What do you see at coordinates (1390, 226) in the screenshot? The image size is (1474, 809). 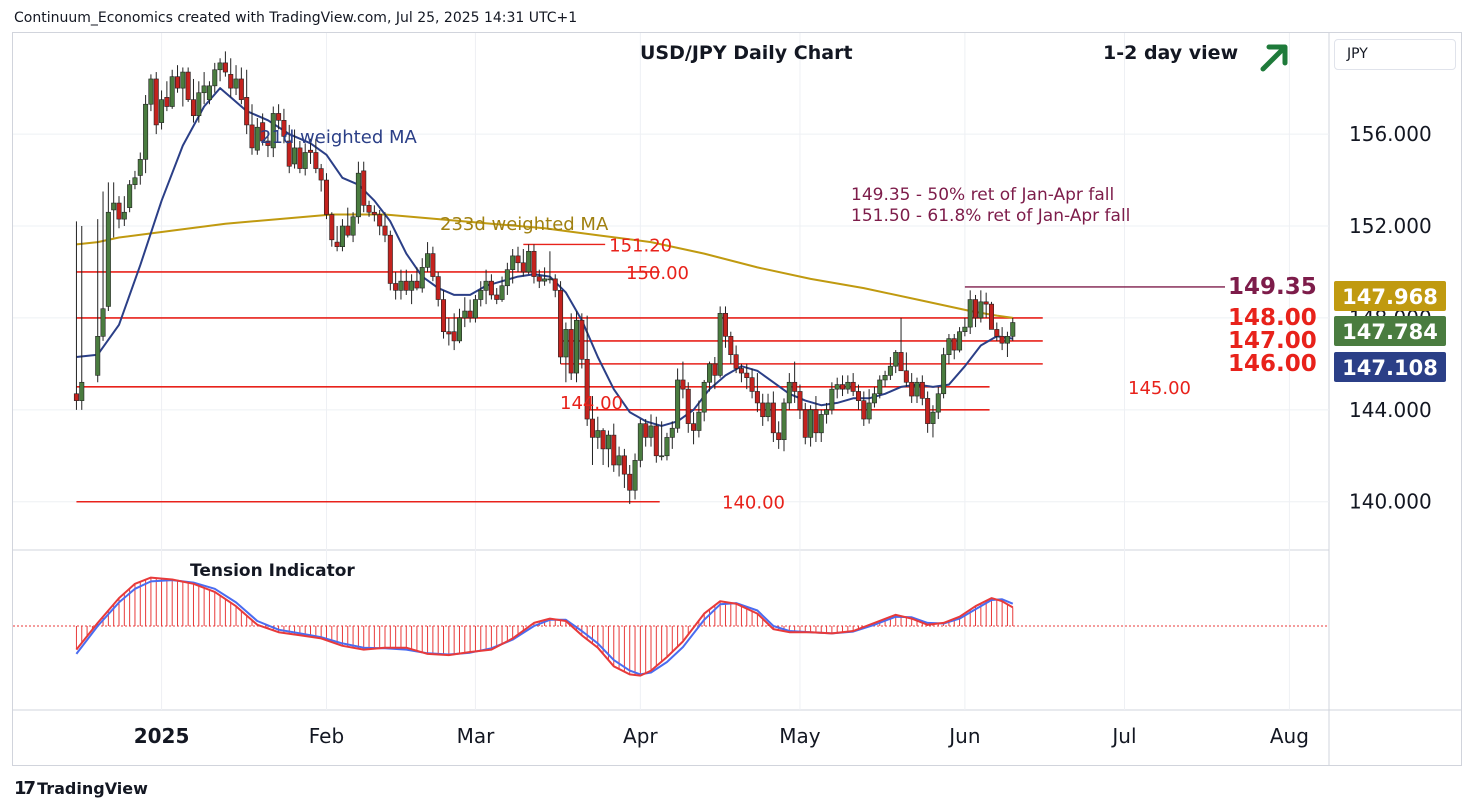 I see `price-tick-label: 152.000` at bounding box center [1390, 226].